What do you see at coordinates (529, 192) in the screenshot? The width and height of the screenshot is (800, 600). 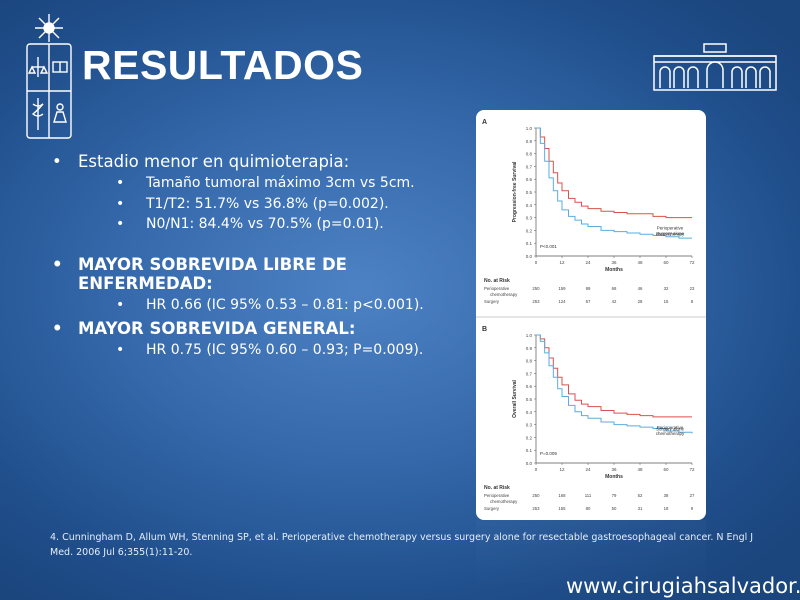 I see `panel-a-y-tick-label: 0.5` at bounding box center [529, 192].